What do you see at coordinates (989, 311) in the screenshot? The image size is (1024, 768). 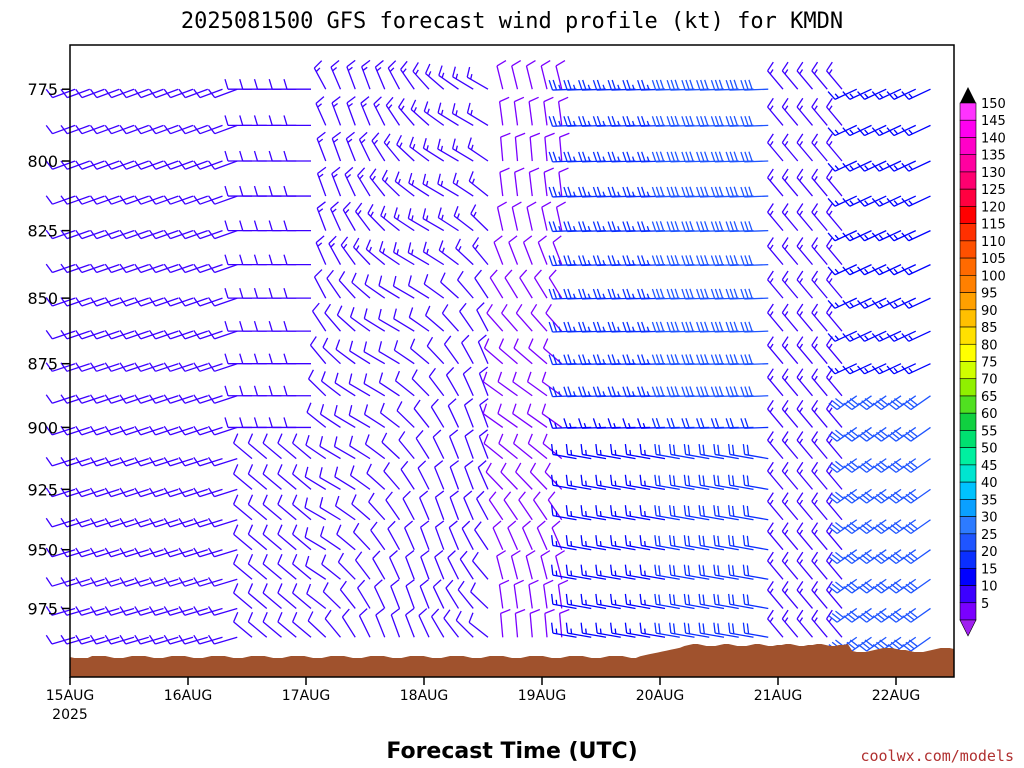 I see `colorbar-label: 90` at bounding box center [989, 311].